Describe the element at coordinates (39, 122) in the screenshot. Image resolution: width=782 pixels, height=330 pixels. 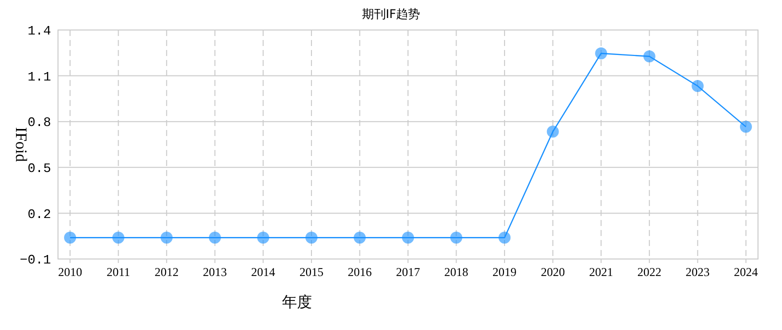
I see `y-tick-label: 0.8` at that location.